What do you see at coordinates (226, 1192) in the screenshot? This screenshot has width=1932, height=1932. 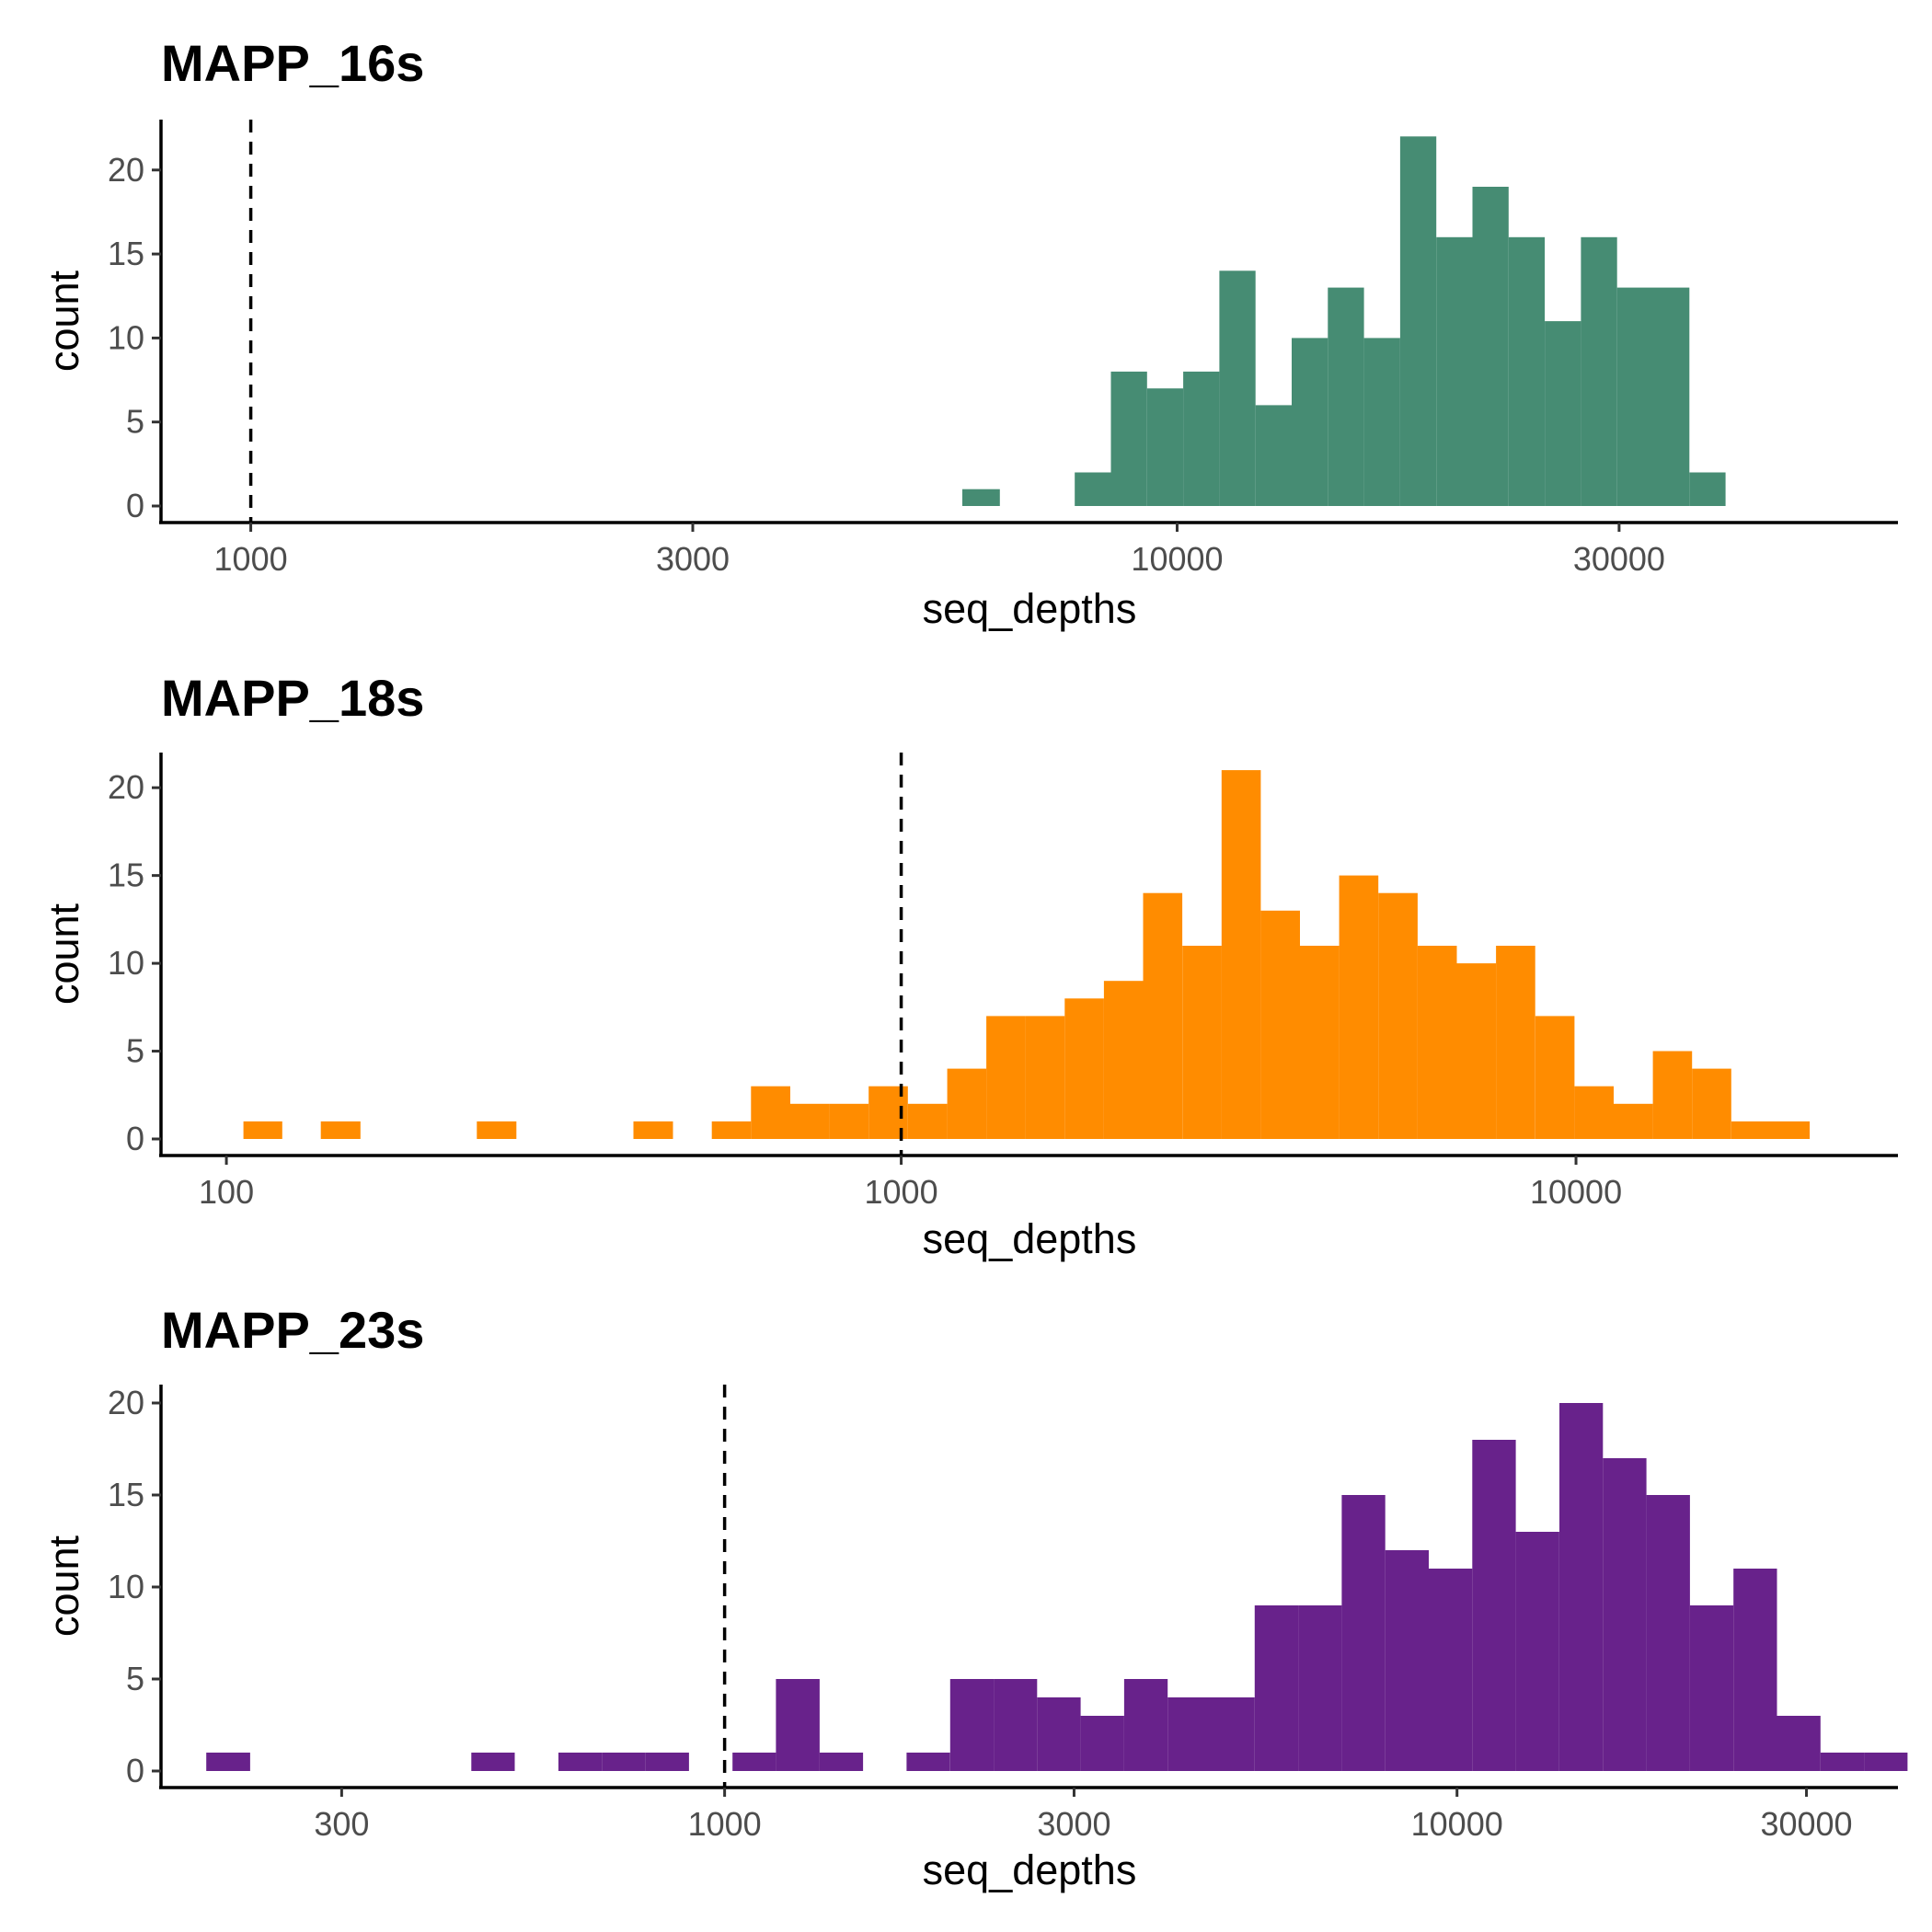 I see `x-tick-label: 100` at bounding box center [226, 1192].